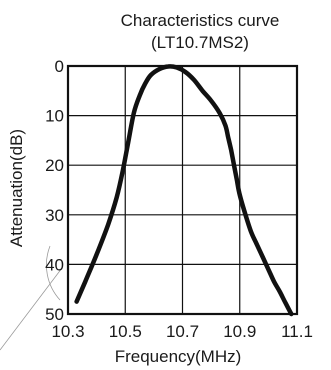 The image size is (331, 370). I want to click on outline-circle-arc, so click(53, 273).